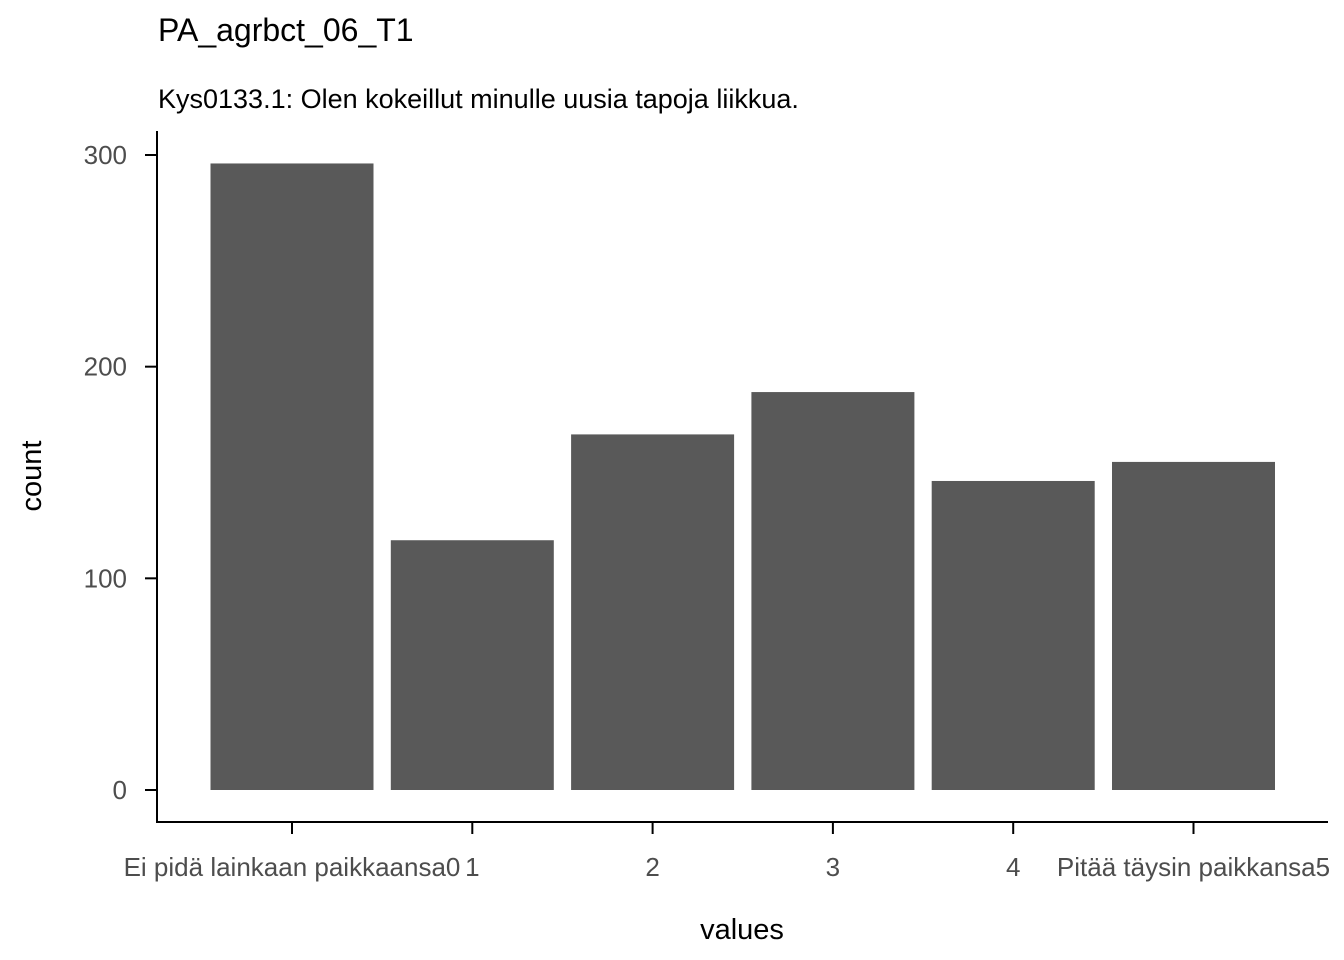  I want to click on y-axis-title: count, so click(32, 476).